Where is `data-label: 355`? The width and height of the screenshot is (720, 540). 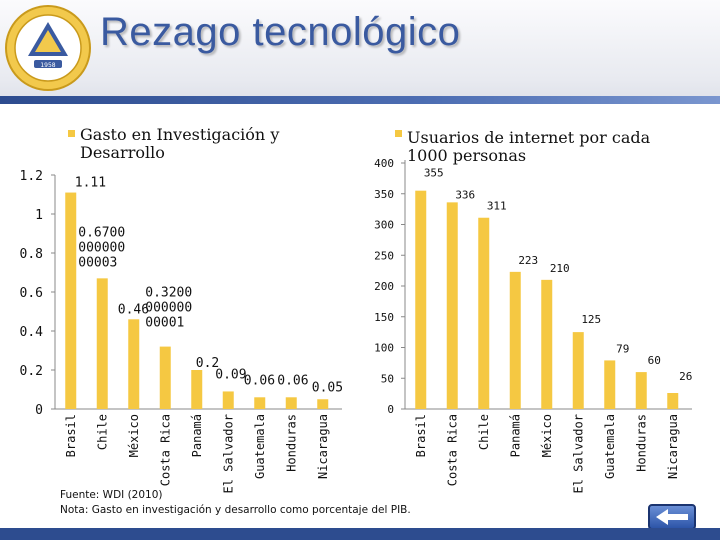 data-label: 355 is located at coordinates (434, 173).